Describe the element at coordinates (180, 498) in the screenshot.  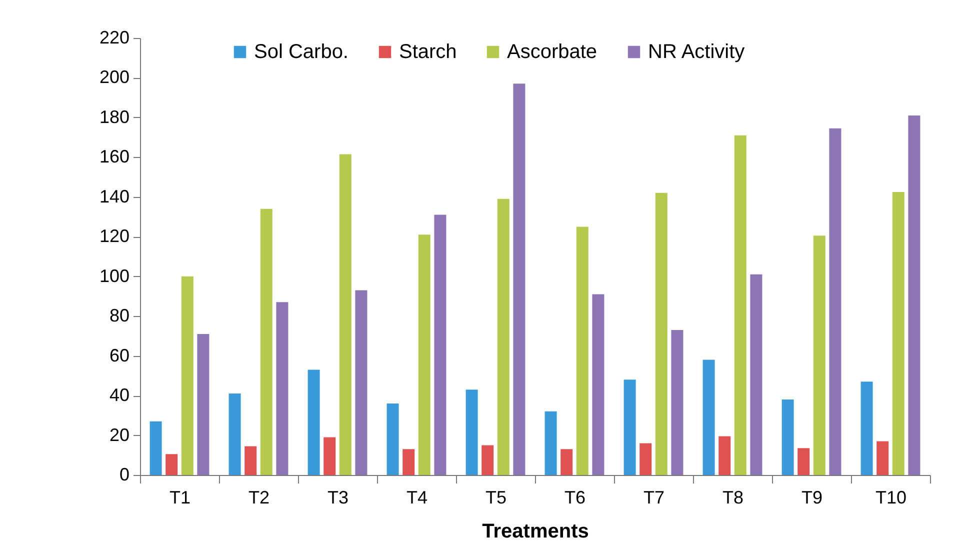
I see `x-tick-label: T1` at that location.